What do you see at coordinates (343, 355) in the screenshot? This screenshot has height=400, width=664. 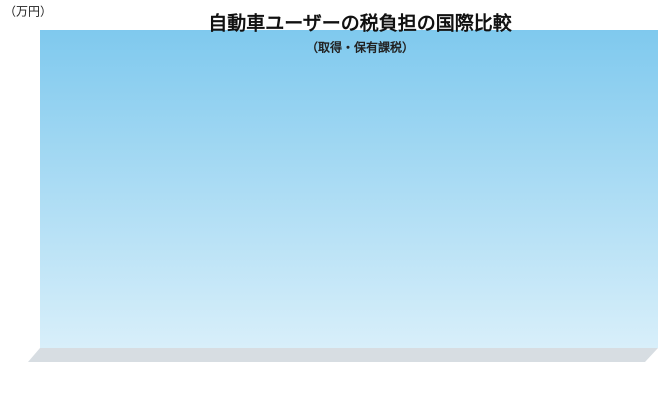 I see `floor` at bounding box center [343, 355].